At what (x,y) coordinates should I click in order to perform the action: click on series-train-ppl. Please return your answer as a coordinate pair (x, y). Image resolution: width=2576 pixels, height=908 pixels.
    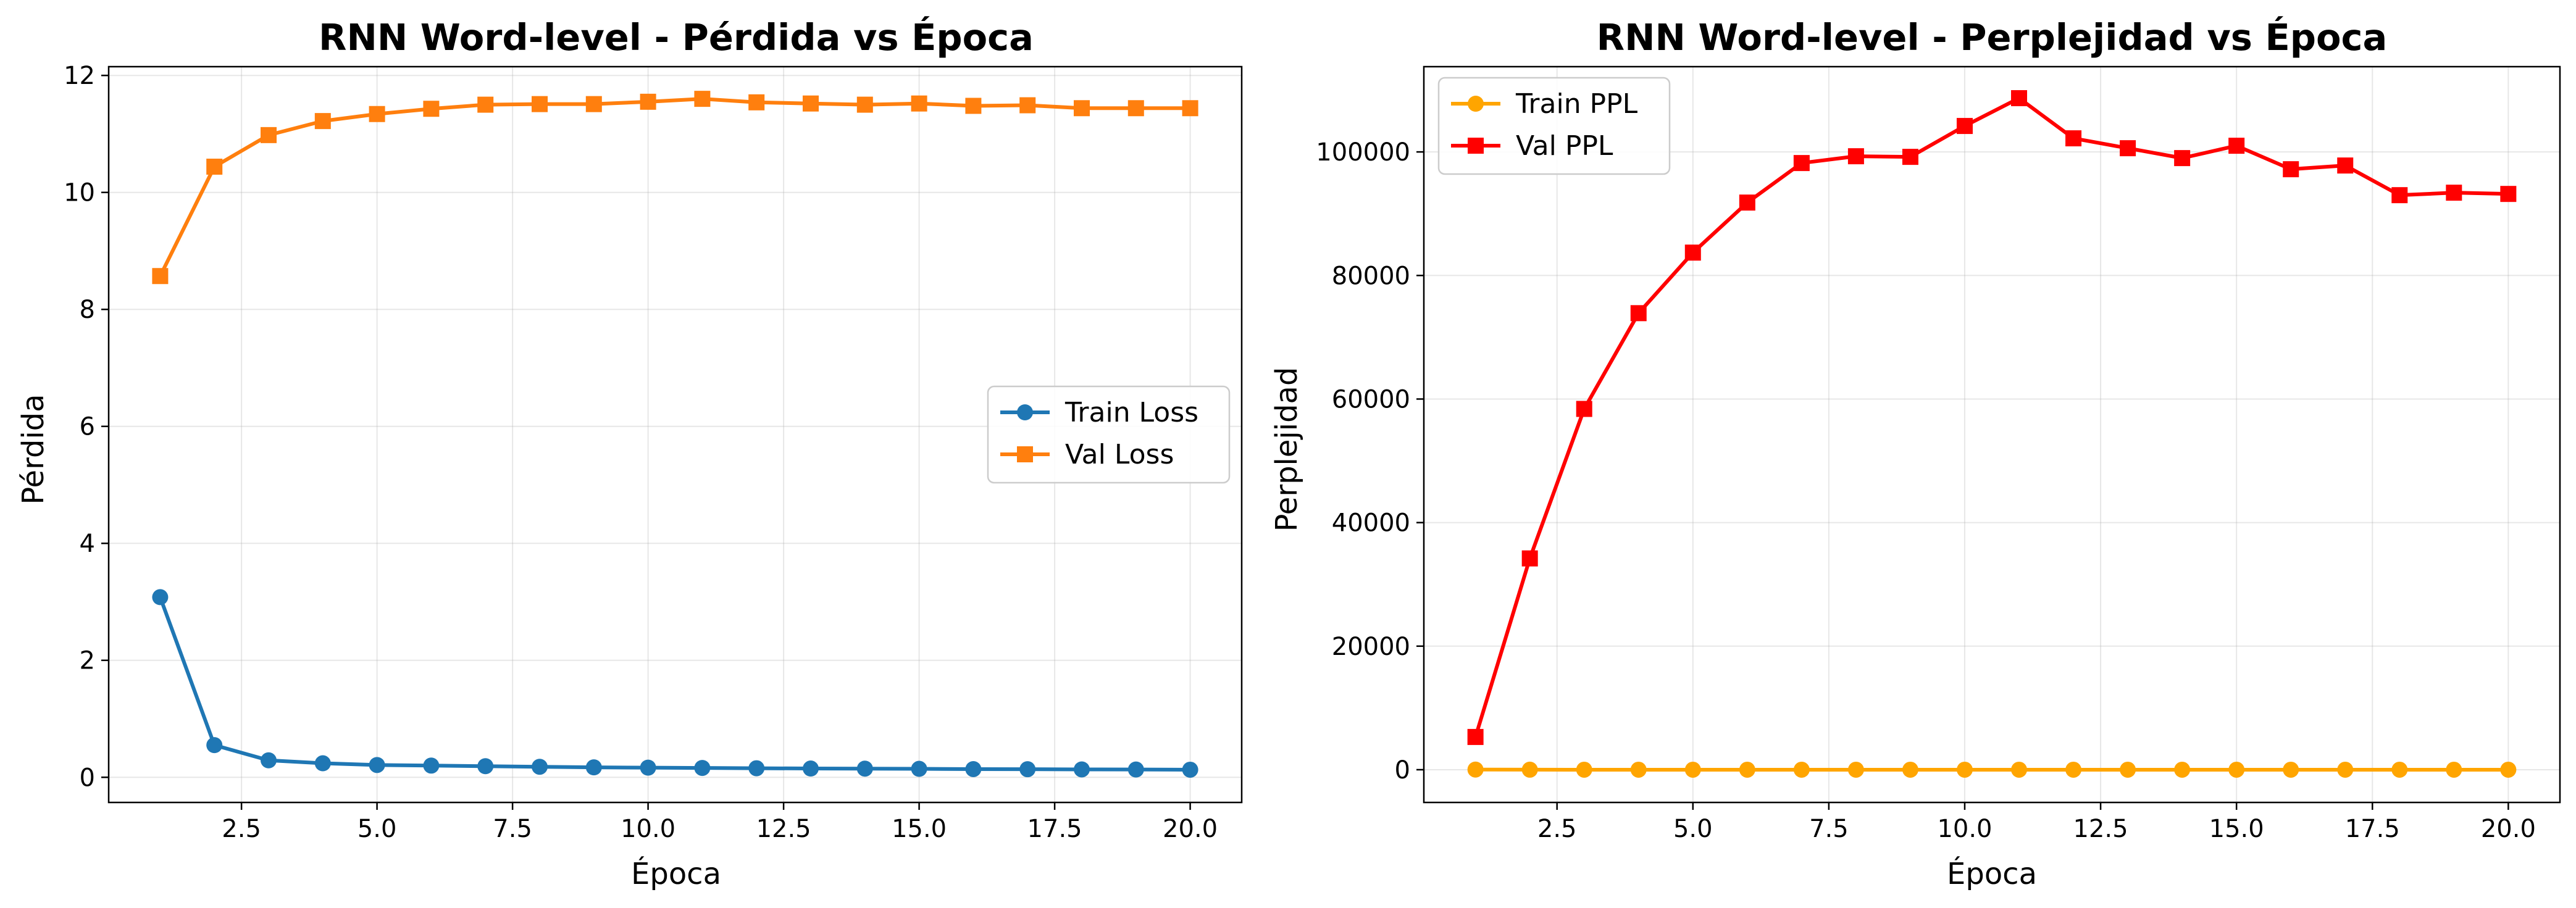
    Looking at the image, I should click on (1992, 769).